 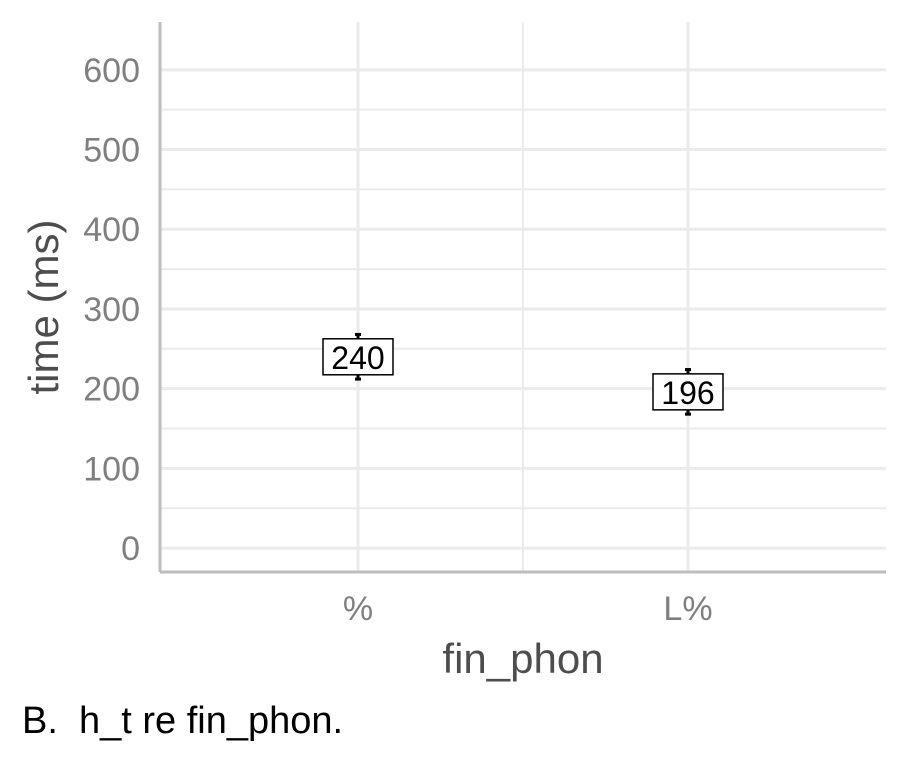 I want to click on data-marks: 240 196, so click(x=523, y=374).